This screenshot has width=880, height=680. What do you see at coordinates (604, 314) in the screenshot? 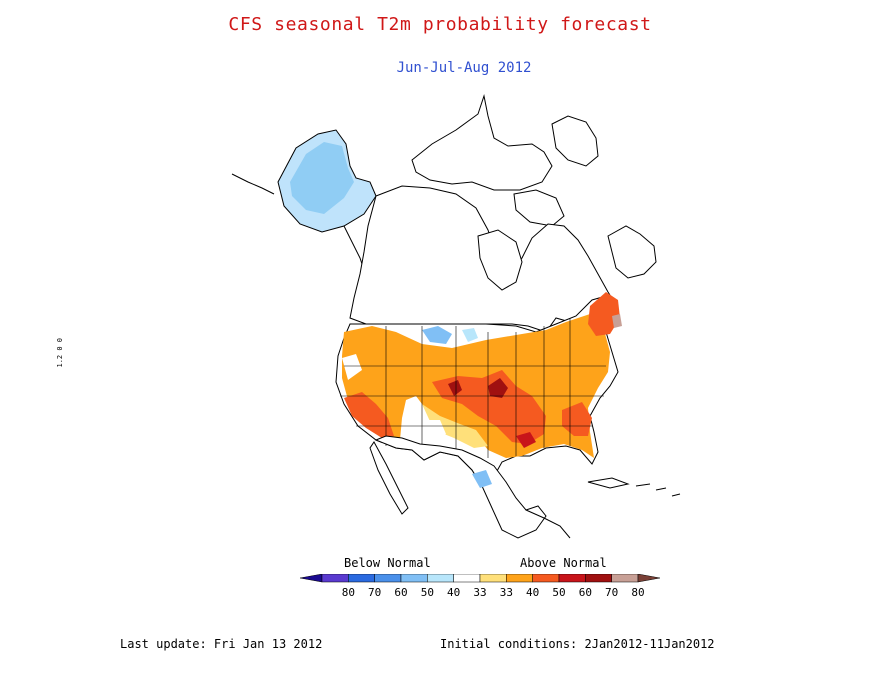
I see `above-normal-60-northeast` at bounding box center [604, 314].